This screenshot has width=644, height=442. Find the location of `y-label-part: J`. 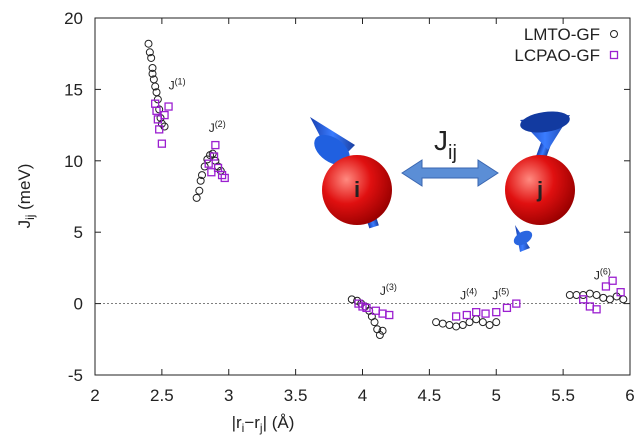

y-label-part: J is located at coordinates (24, 224).